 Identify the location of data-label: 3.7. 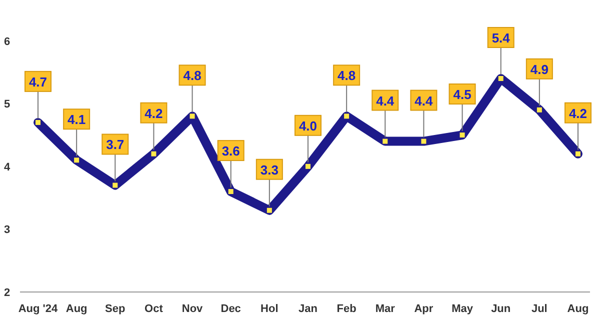
(115, 144).